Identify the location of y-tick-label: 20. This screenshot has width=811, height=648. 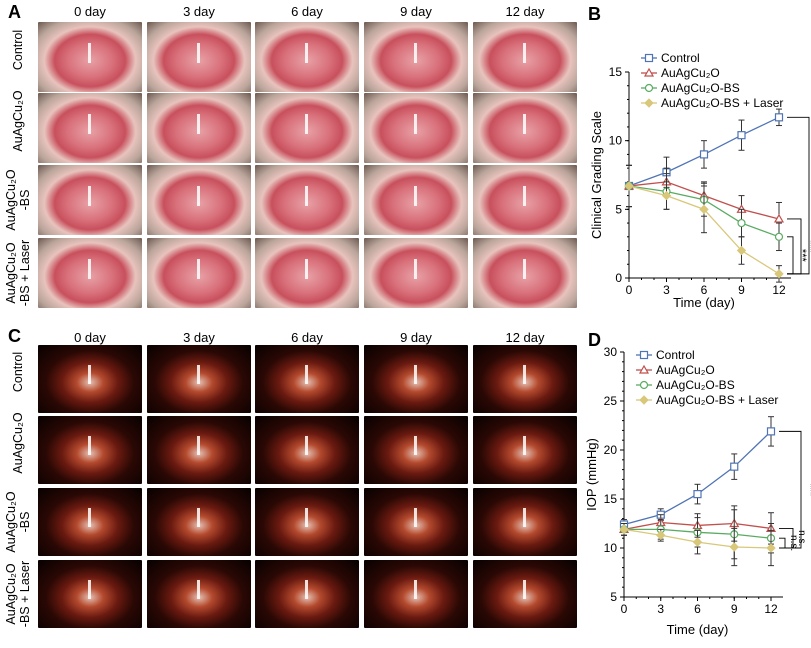
(611, 450).